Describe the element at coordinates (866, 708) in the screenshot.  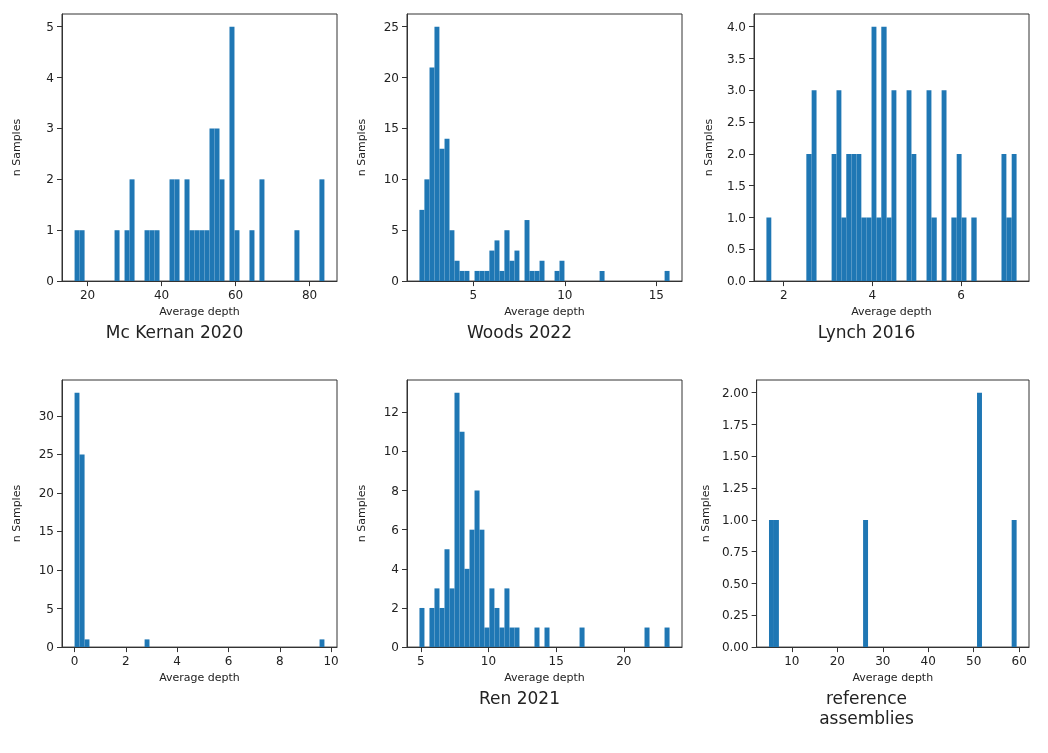
I see `text: reference assemblies` at that location.